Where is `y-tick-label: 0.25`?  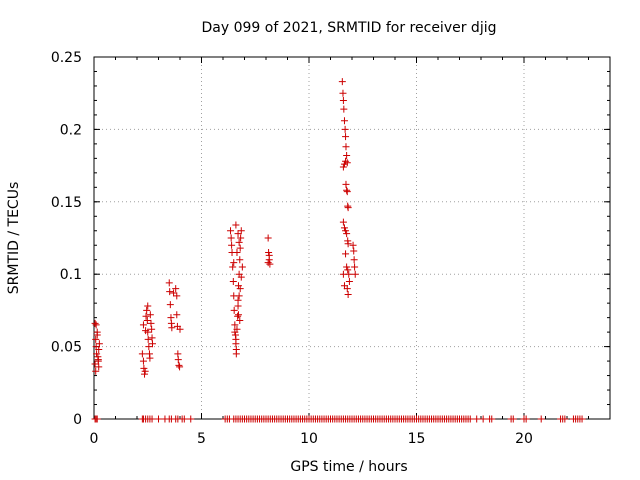
y-tick-label: 0.25 is located at coordinates (66, 58).